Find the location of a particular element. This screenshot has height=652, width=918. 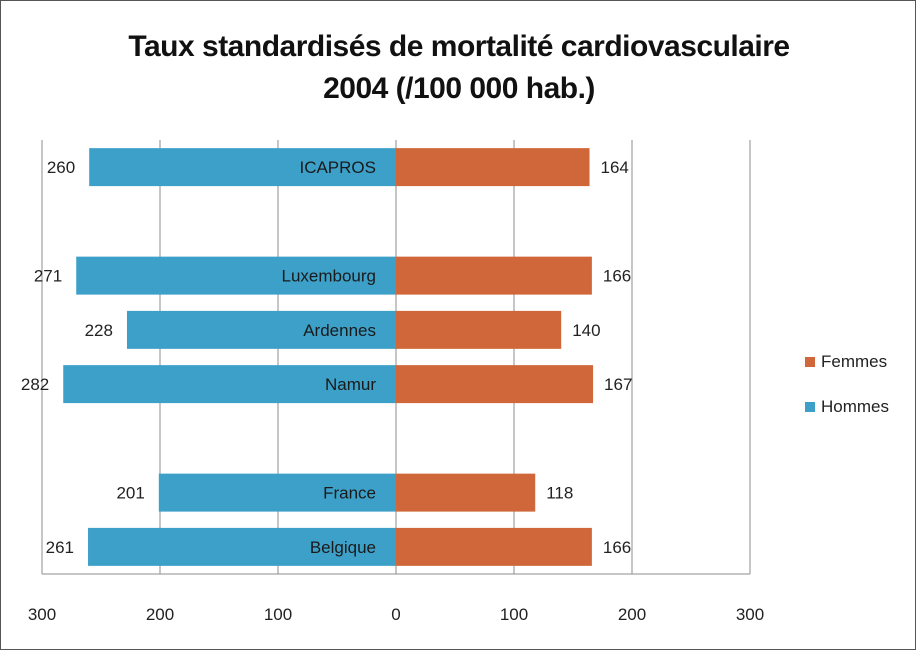

data-label-femmes: 164 is located at coordinates (615, 167).